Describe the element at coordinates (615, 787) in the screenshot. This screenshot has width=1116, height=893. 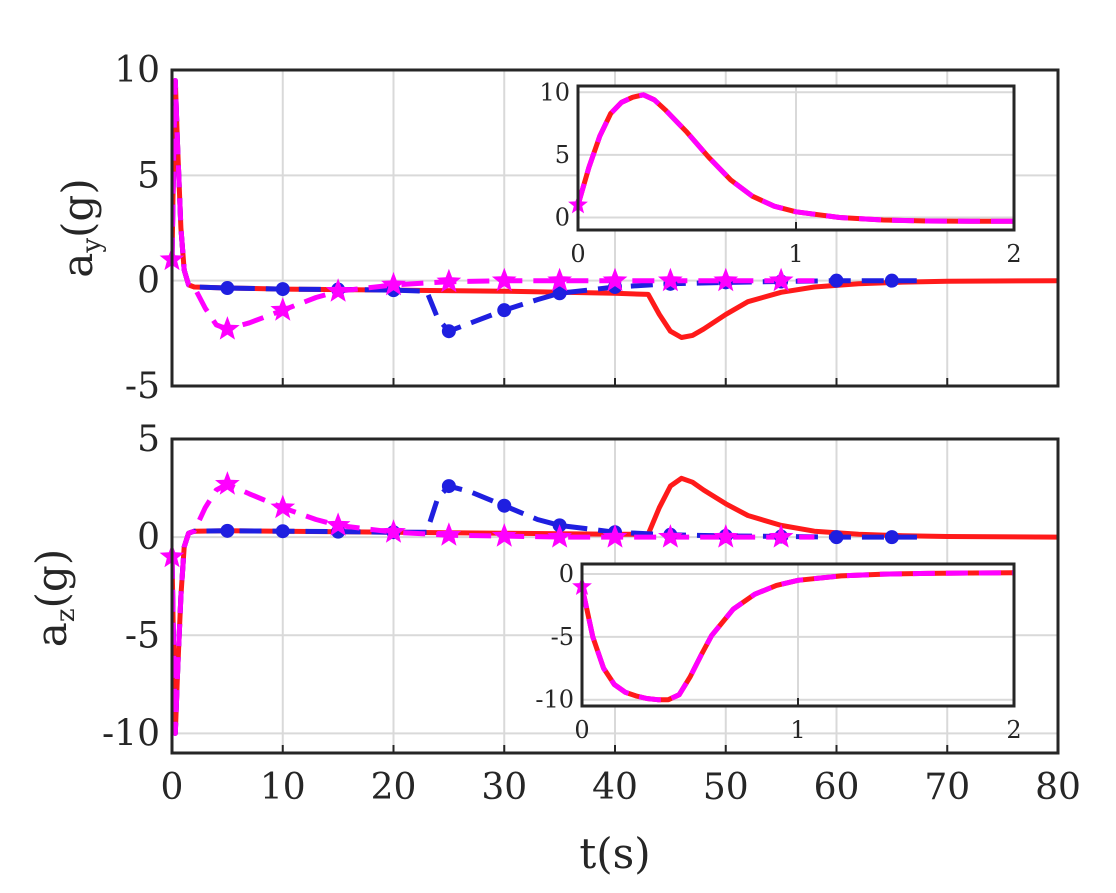
I see `bottom-x-tick-label: 40` at that location.